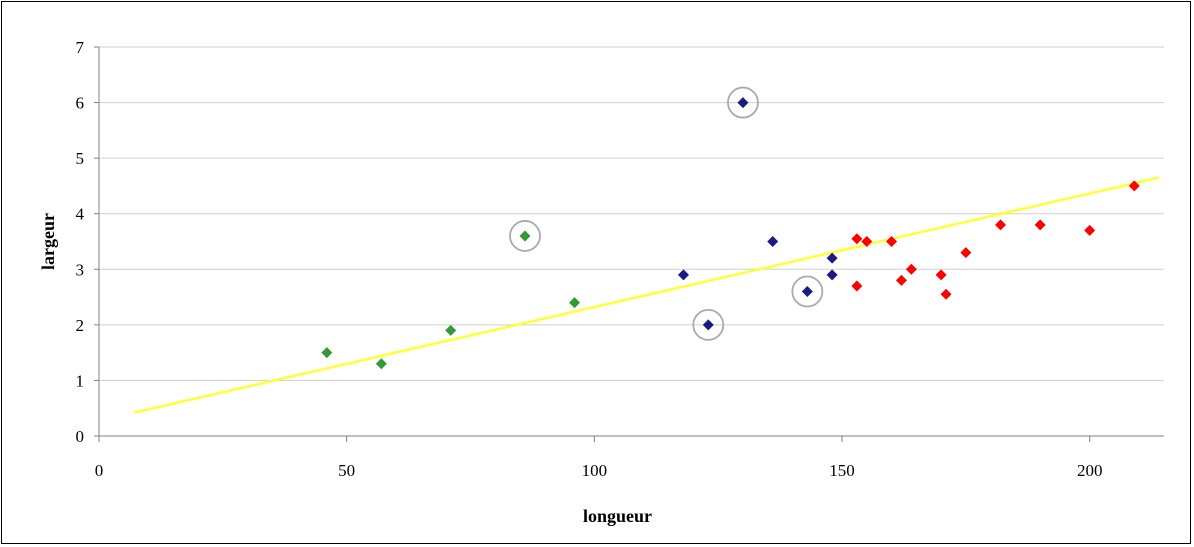 This screenshot has width=1194, height=547. Describe the element at coordinates (595, 470) in the screenshot. I see `x-tick-label: 100` at that location.